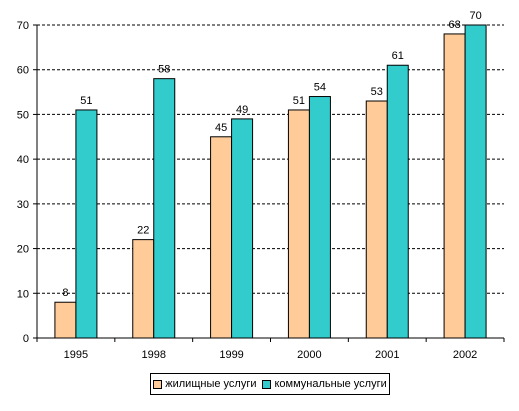  What do you see at coordinates (154, 355) in the screenshot?
I see `x-tick-label: 1998` at bounding box center [154, 355].